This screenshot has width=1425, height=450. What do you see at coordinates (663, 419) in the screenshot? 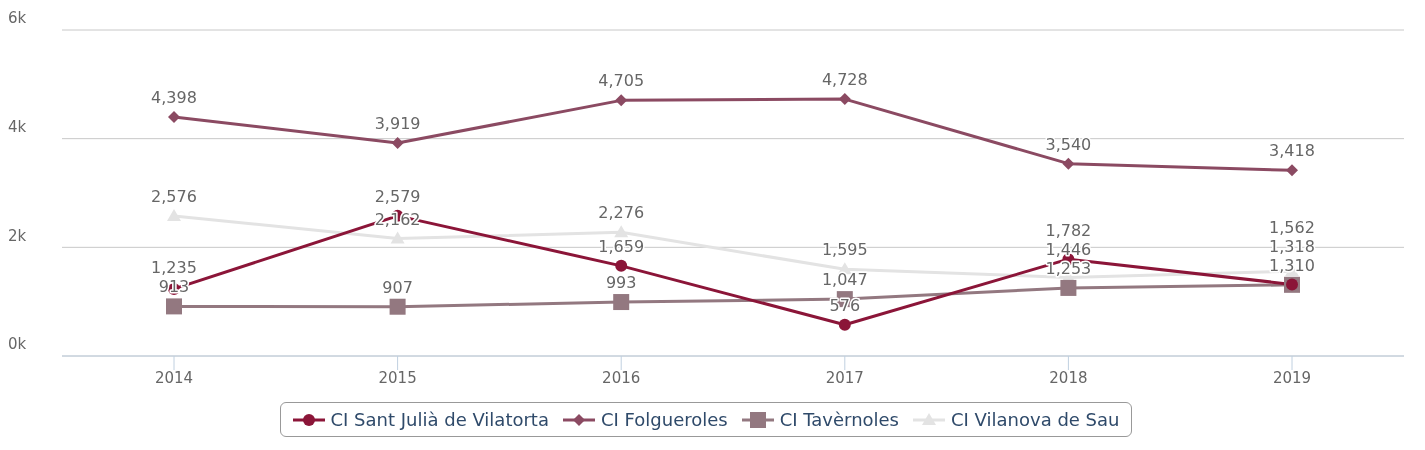
I see `legend-label: CI Folgueroles` at bounding box center [663, 419].